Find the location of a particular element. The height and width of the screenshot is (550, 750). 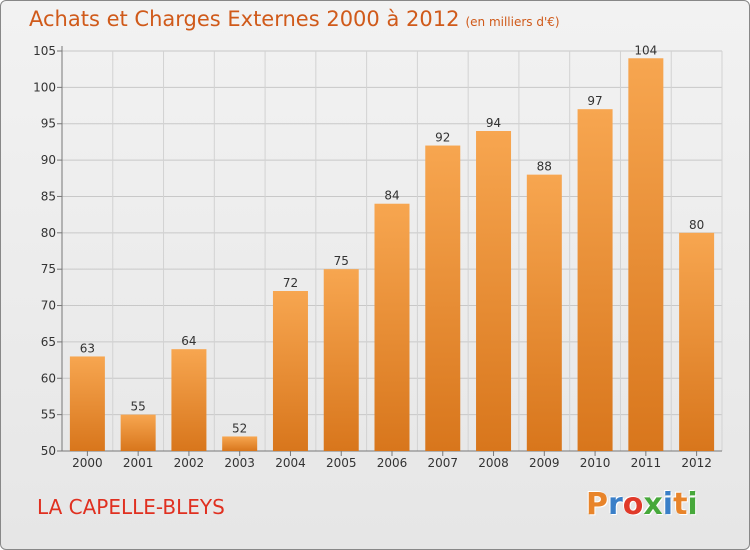

data-label: 63 is located at coordinates (87, 348).